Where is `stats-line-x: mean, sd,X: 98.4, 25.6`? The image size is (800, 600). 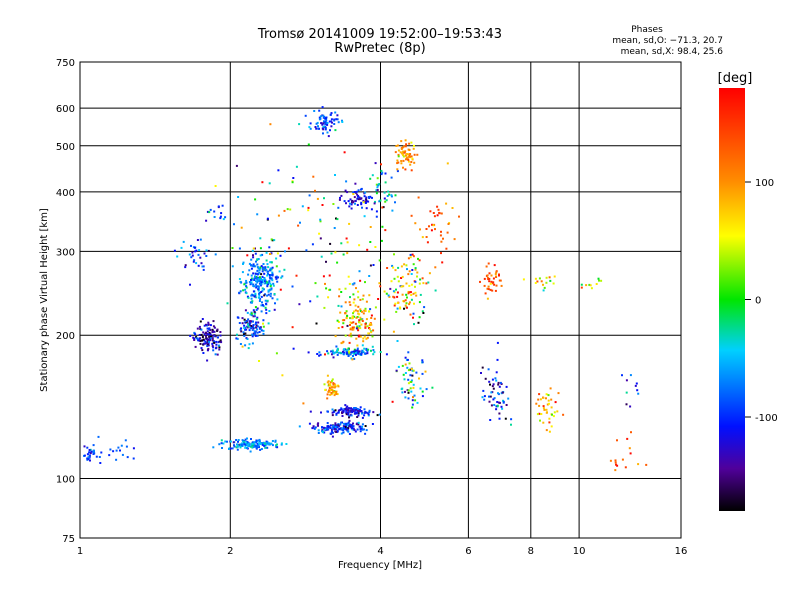
stats-line-x: mean, sd,X: 98.4, 25.6 is located at coordinates (672, 52).